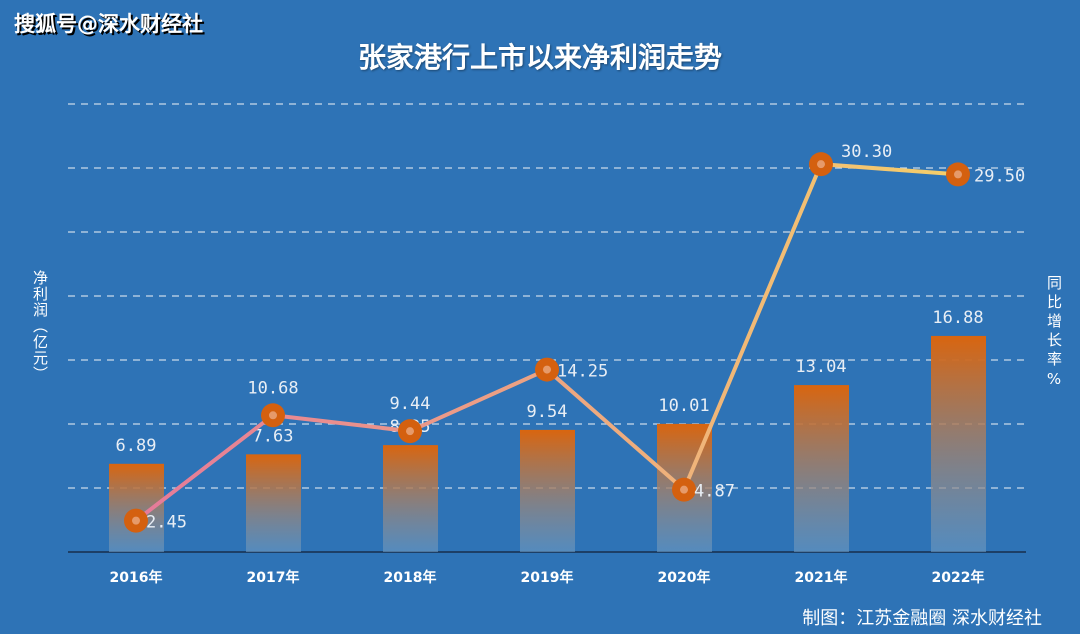 This screenshot has width=1080, height=634. I want to click on chart-title: 张家港行上市以来净利润走势, so click(539, 57).